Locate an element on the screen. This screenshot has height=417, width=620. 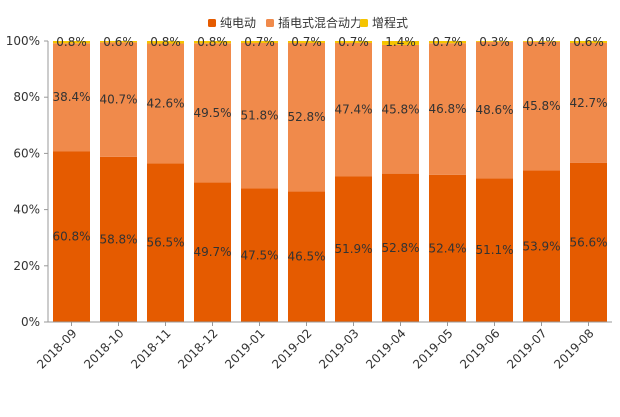
legend-label-3: 增程式 is located at coordinates (390, 22).